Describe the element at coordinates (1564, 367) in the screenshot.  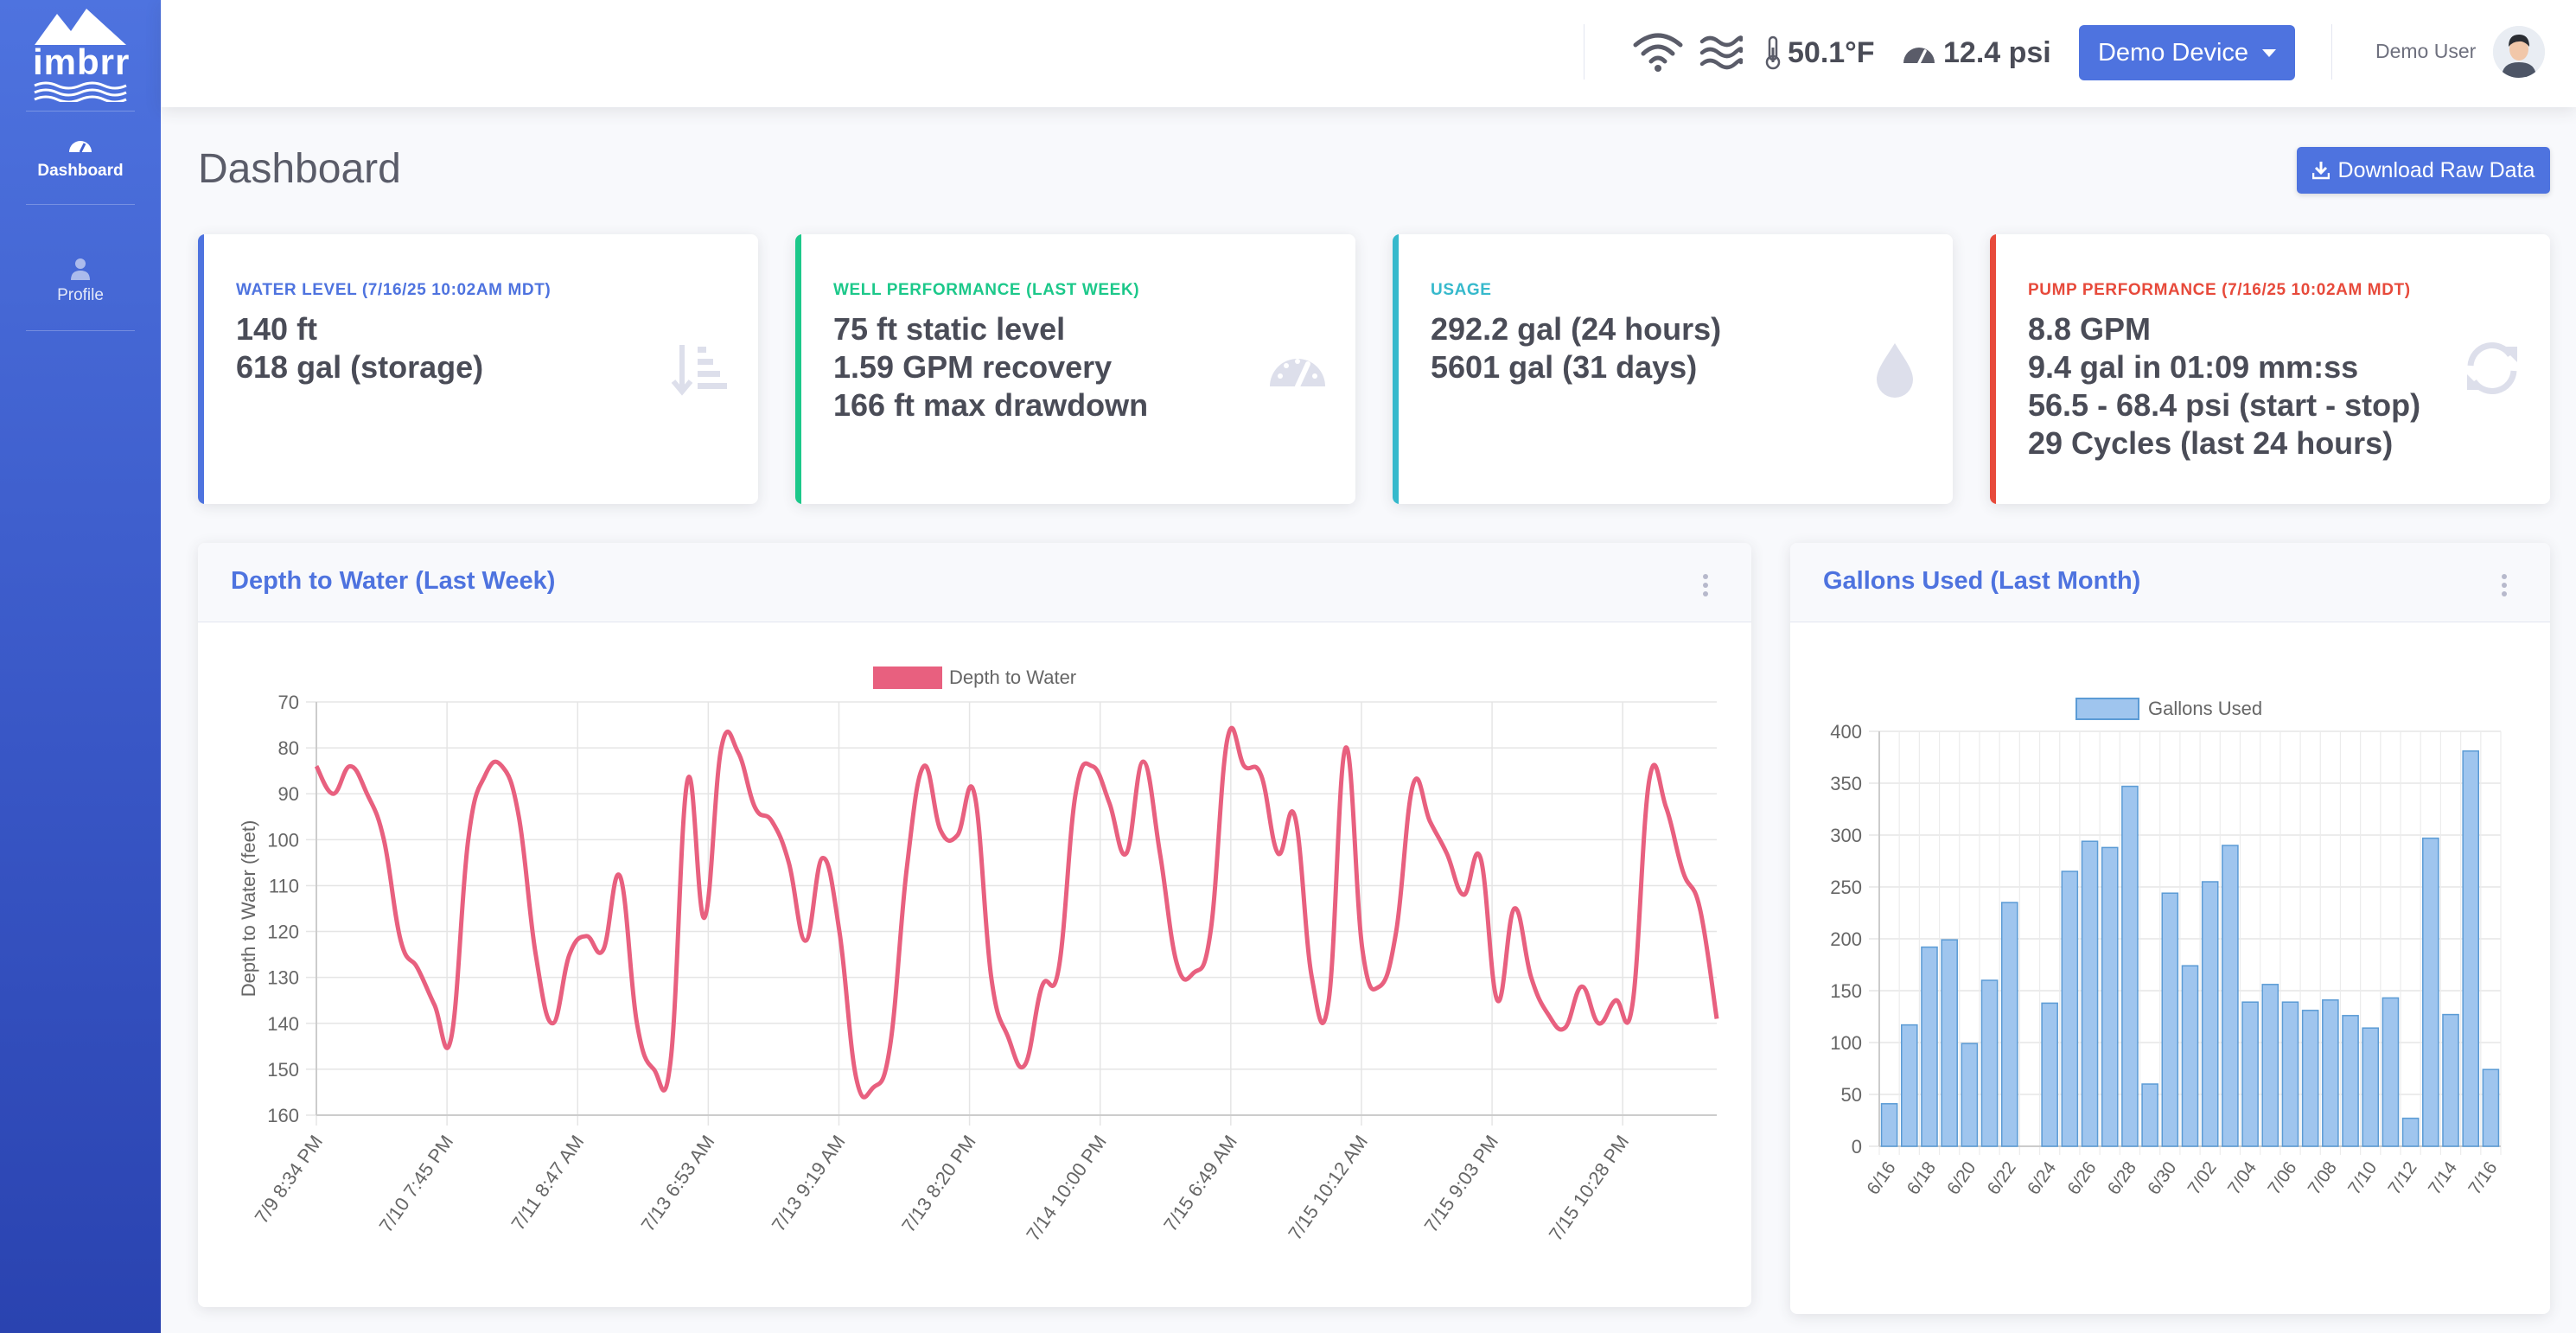
I see `card-line: 5601 gal (31 days)` at that location.